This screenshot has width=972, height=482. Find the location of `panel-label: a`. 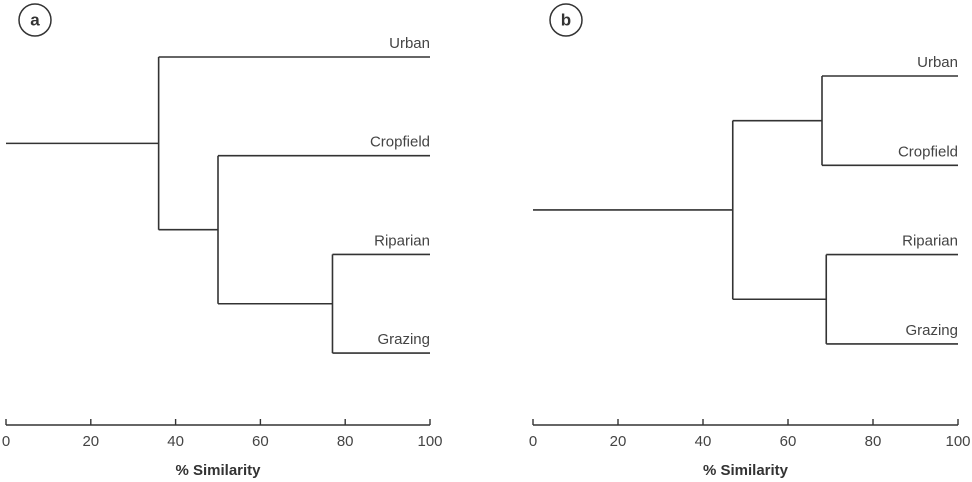

panel-label: a is located at coordinates (35, 19).